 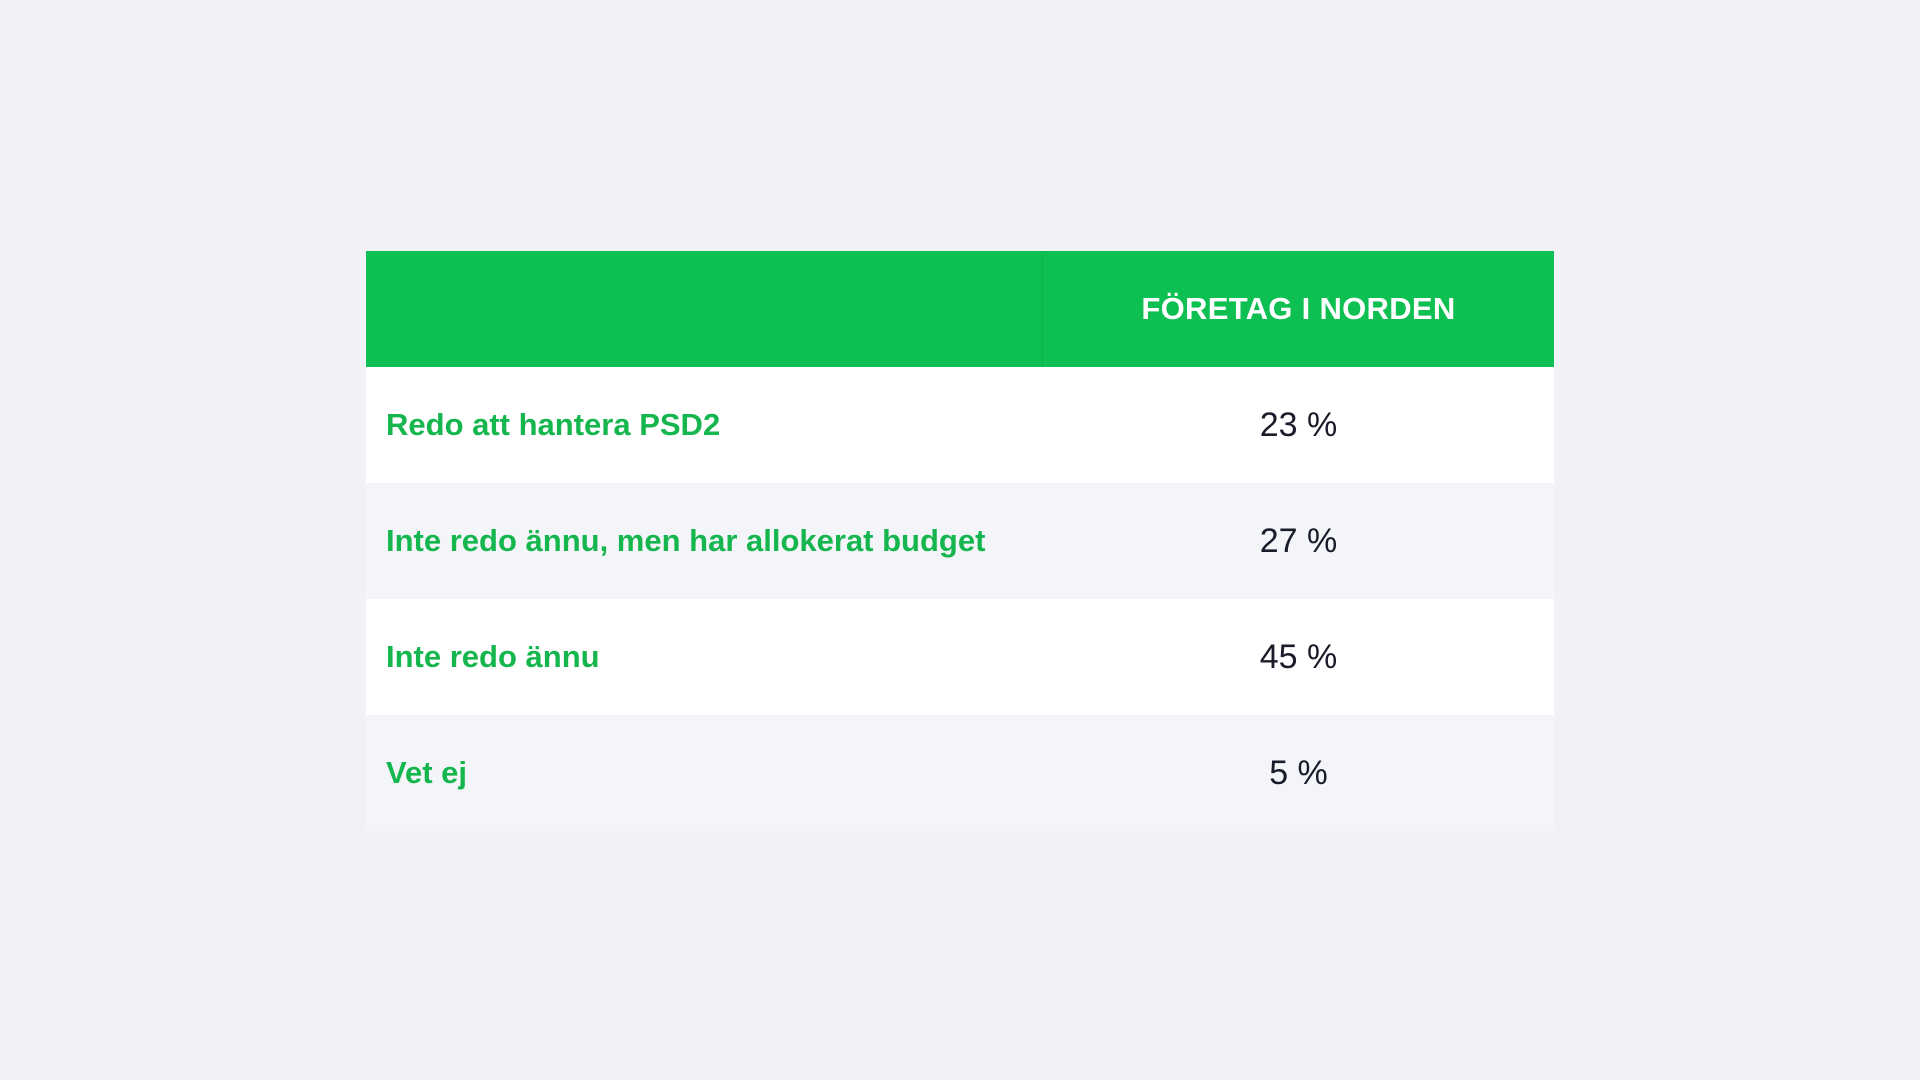 What do you see at coordinates (686, 540) in the screenshot?
I see `row-label: Inte redo ännu, men har allokerat budget` at bounding box center [686, 540].